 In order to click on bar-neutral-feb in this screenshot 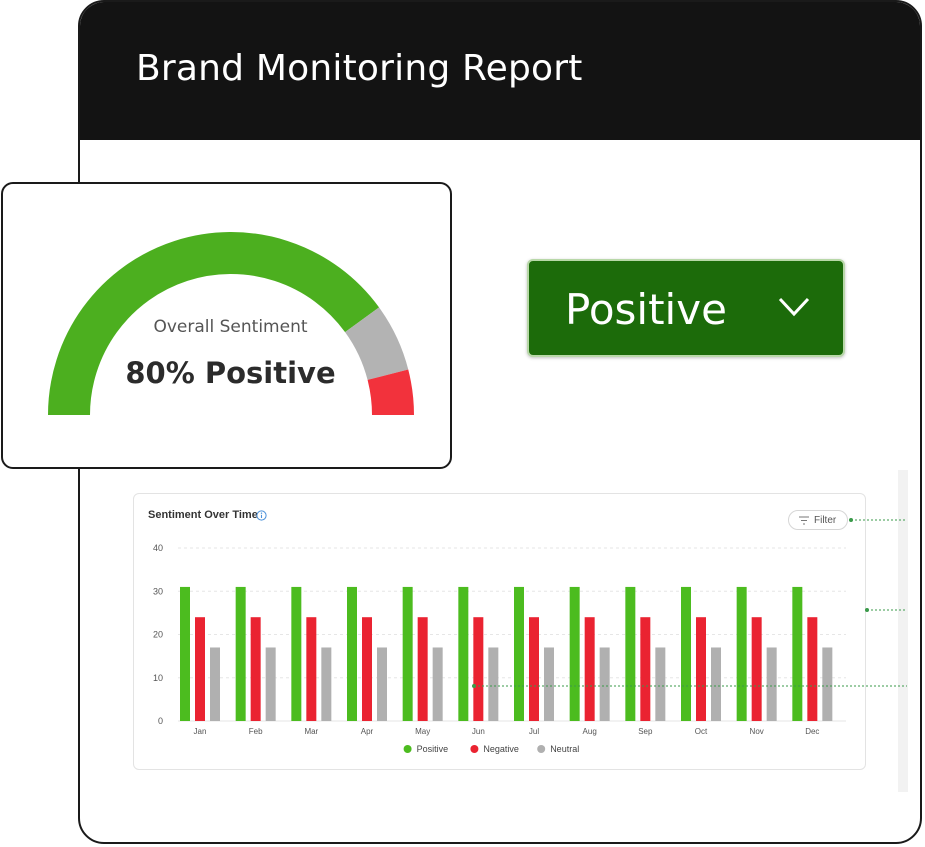, I will do `click(270, 684)`.